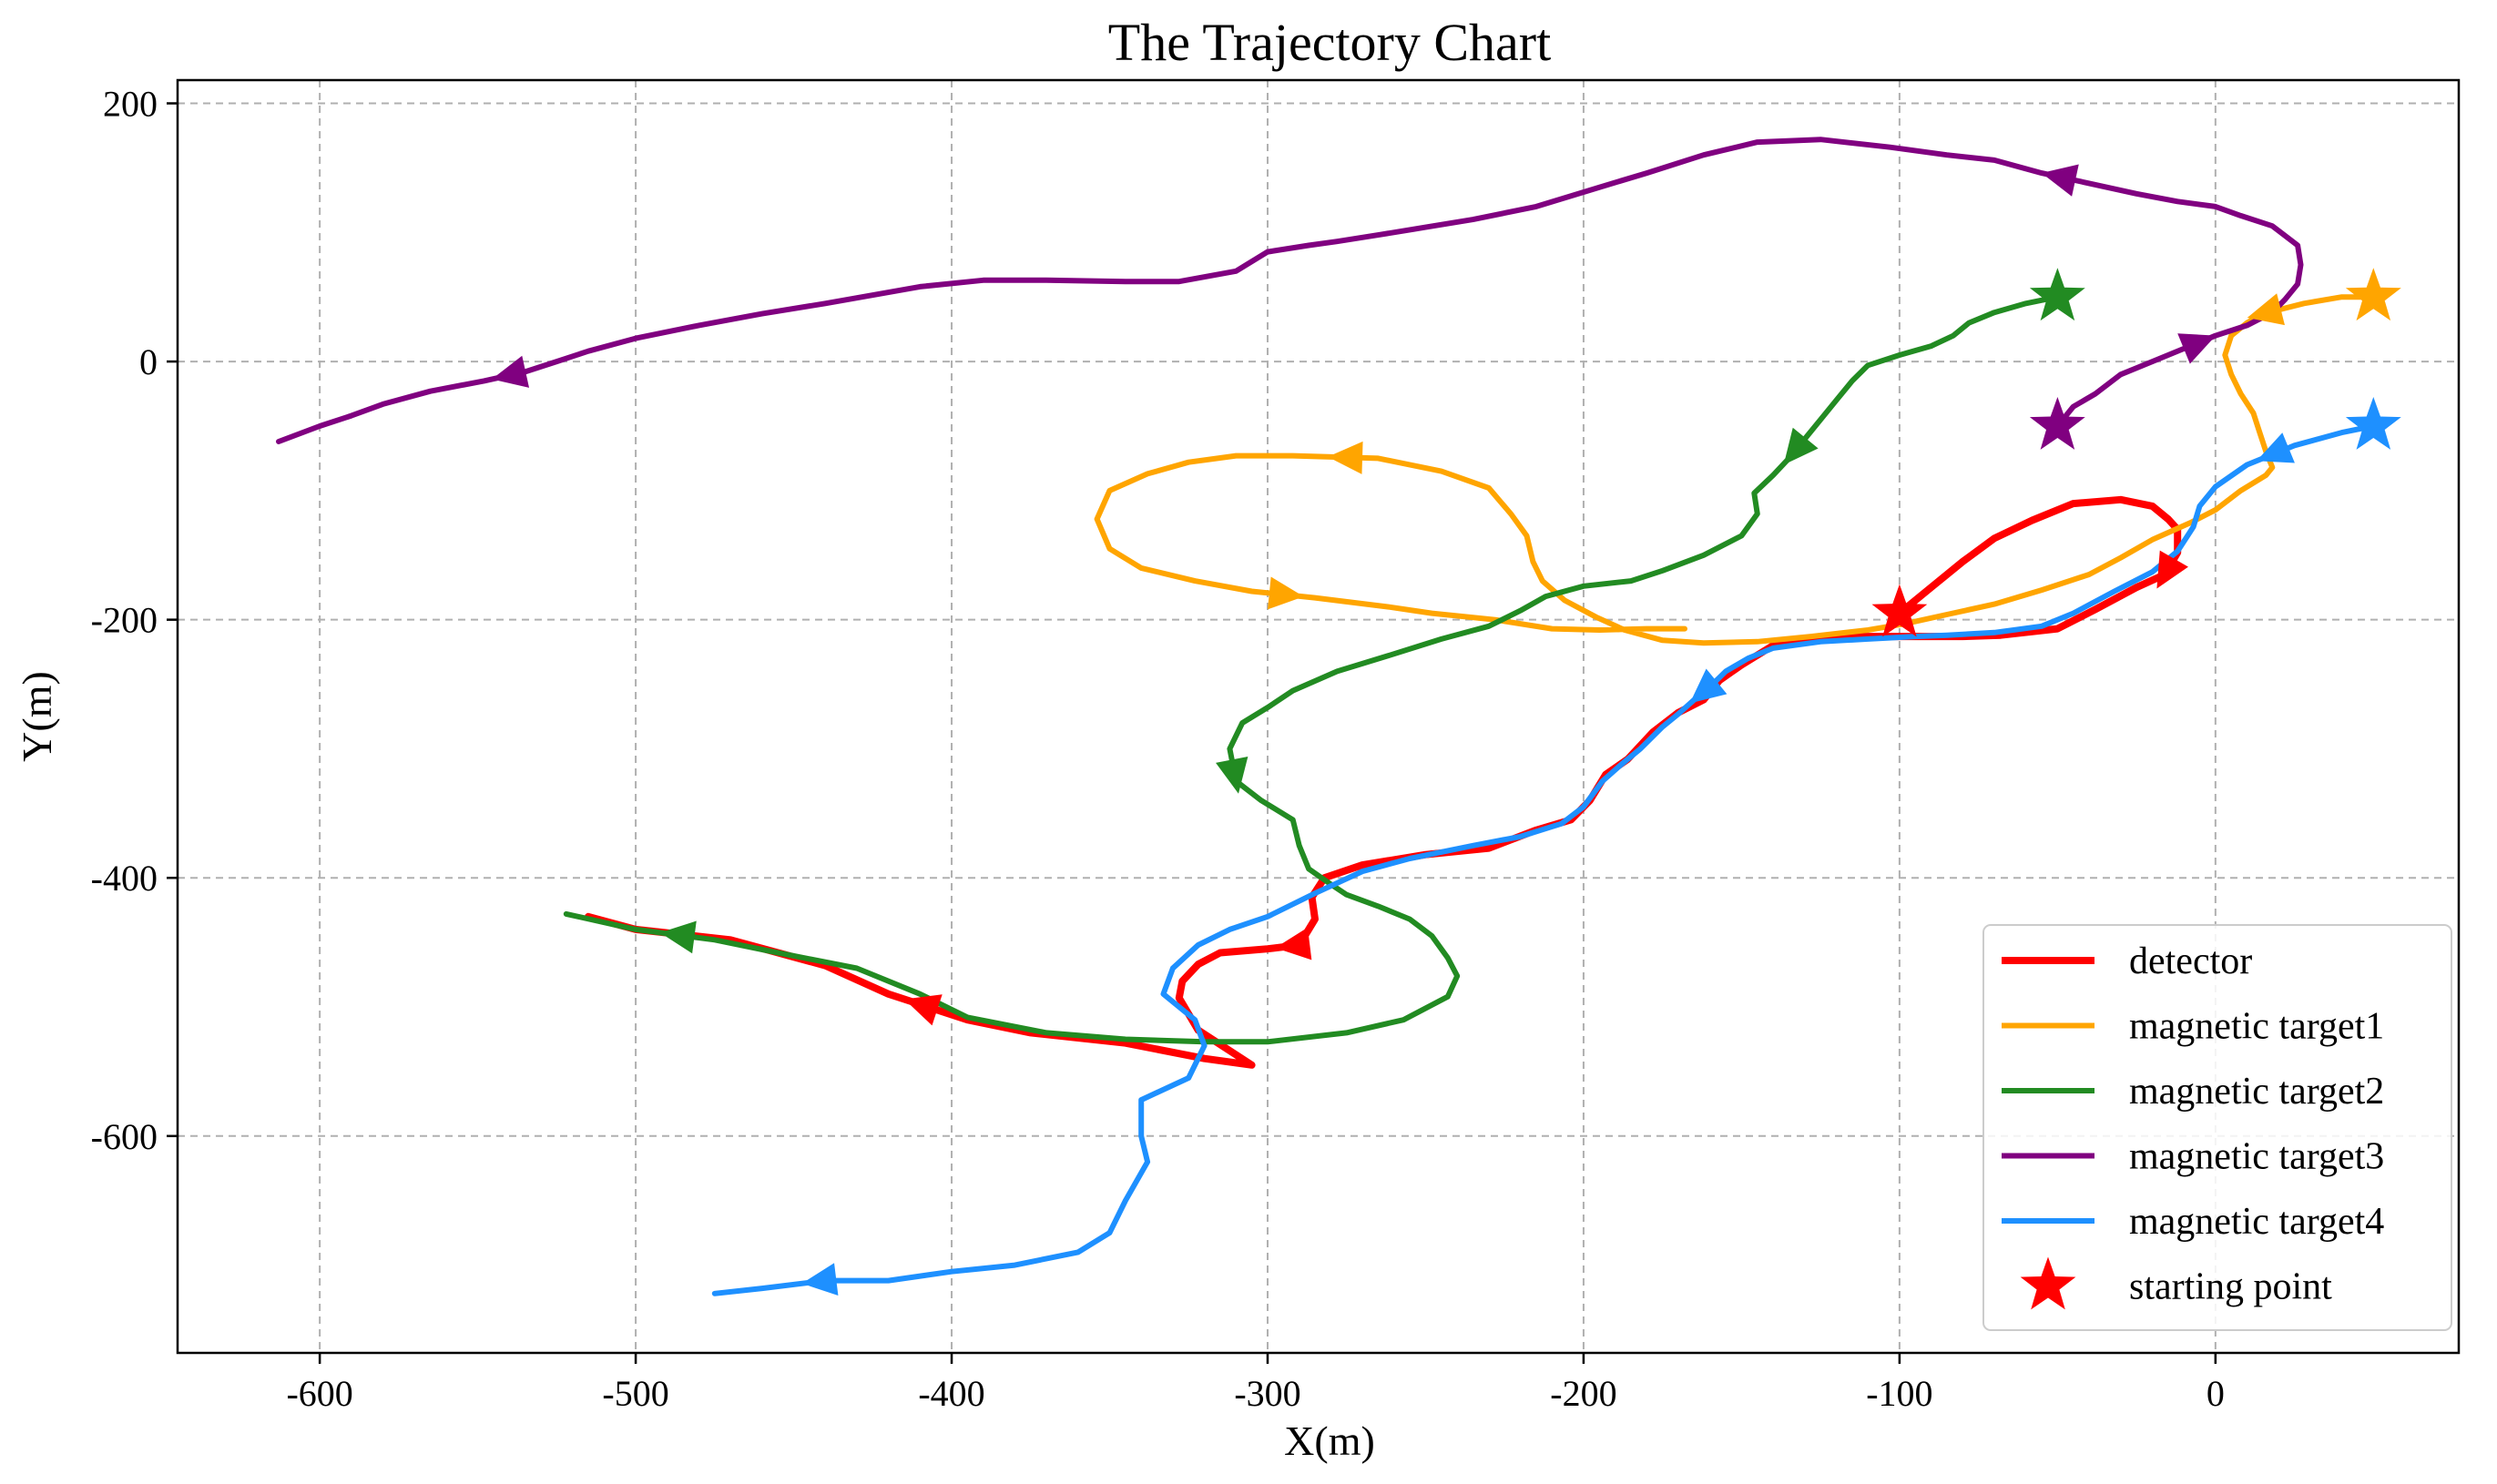  I want to click on y-tick-label: 200, so click(131, 104).